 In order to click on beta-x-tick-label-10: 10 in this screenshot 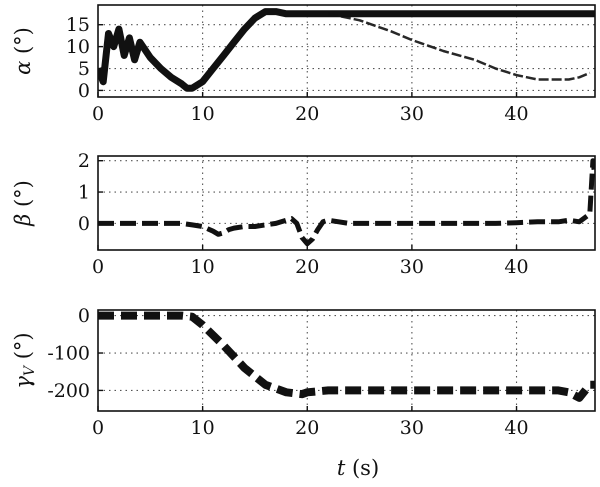, I will do `click(203, 267)`.